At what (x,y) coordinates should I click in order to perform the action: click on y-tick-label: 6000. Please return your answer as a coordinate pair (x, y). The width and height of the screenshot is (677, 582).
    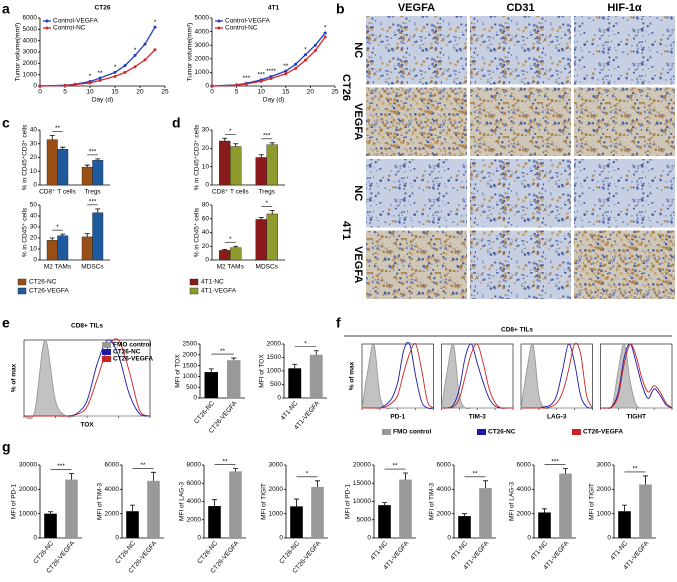
    Looking at the image, I should click on (30, 18).